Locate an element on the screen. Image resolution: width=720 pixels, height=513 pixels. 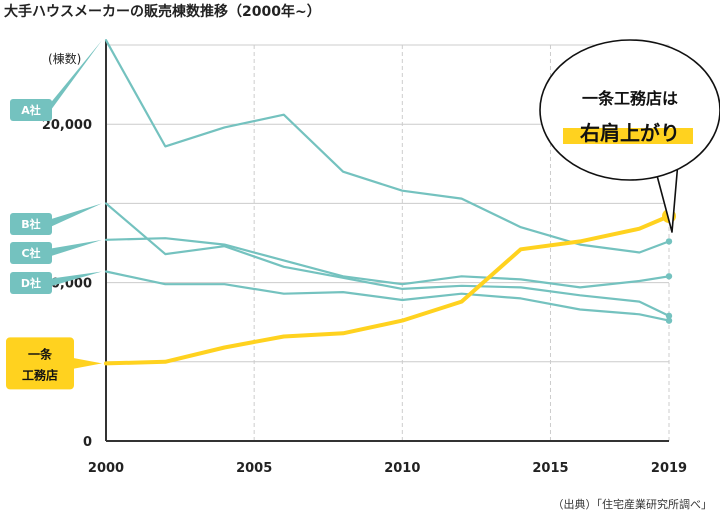
series-tag-label: D社 is located at coordinates (31, 283).